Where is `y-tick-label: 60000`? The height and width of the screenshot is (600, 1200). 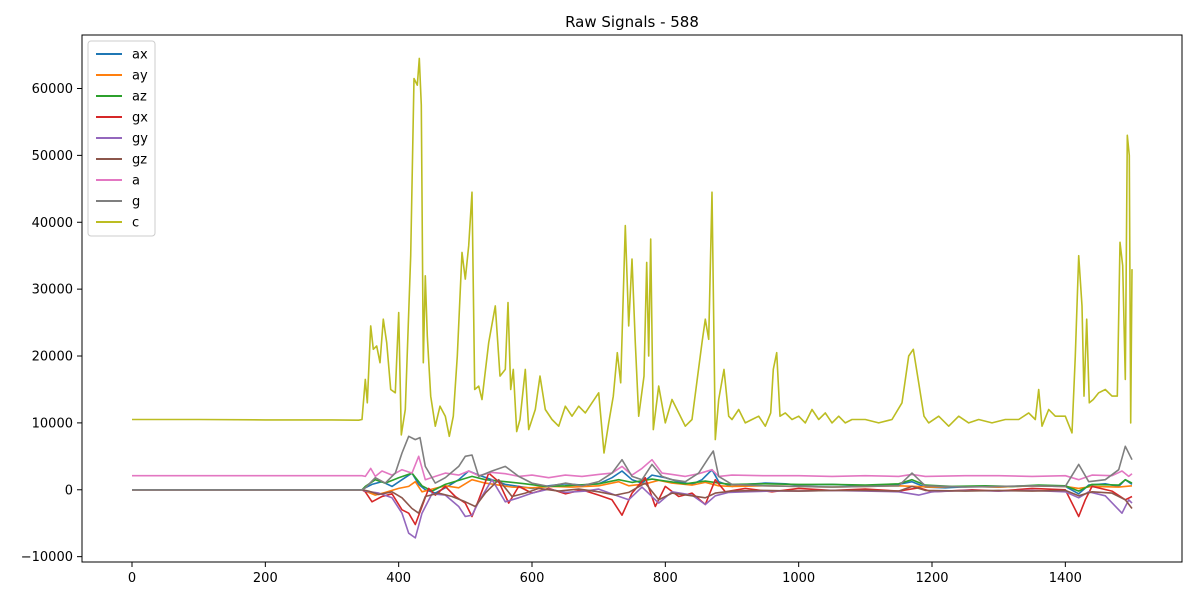 y-tick-label: 60000 is located at coordinates (52, 89).